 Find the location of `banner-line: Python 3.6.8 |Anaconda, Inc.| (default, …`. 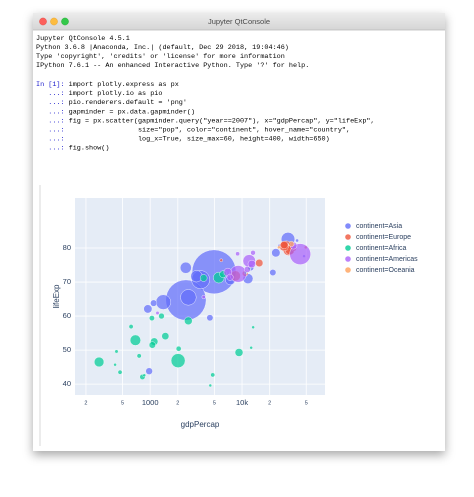

banner-line: Python 3.6.8 |Anaconda, Inc.| (default, … is located at coordinates (162, 48).